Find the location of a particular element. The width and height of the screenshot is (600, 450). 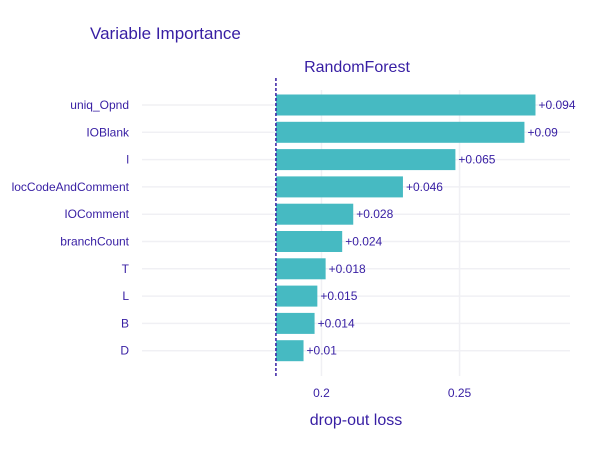

data-label: +0.024 is located at coordinates (363, 242).